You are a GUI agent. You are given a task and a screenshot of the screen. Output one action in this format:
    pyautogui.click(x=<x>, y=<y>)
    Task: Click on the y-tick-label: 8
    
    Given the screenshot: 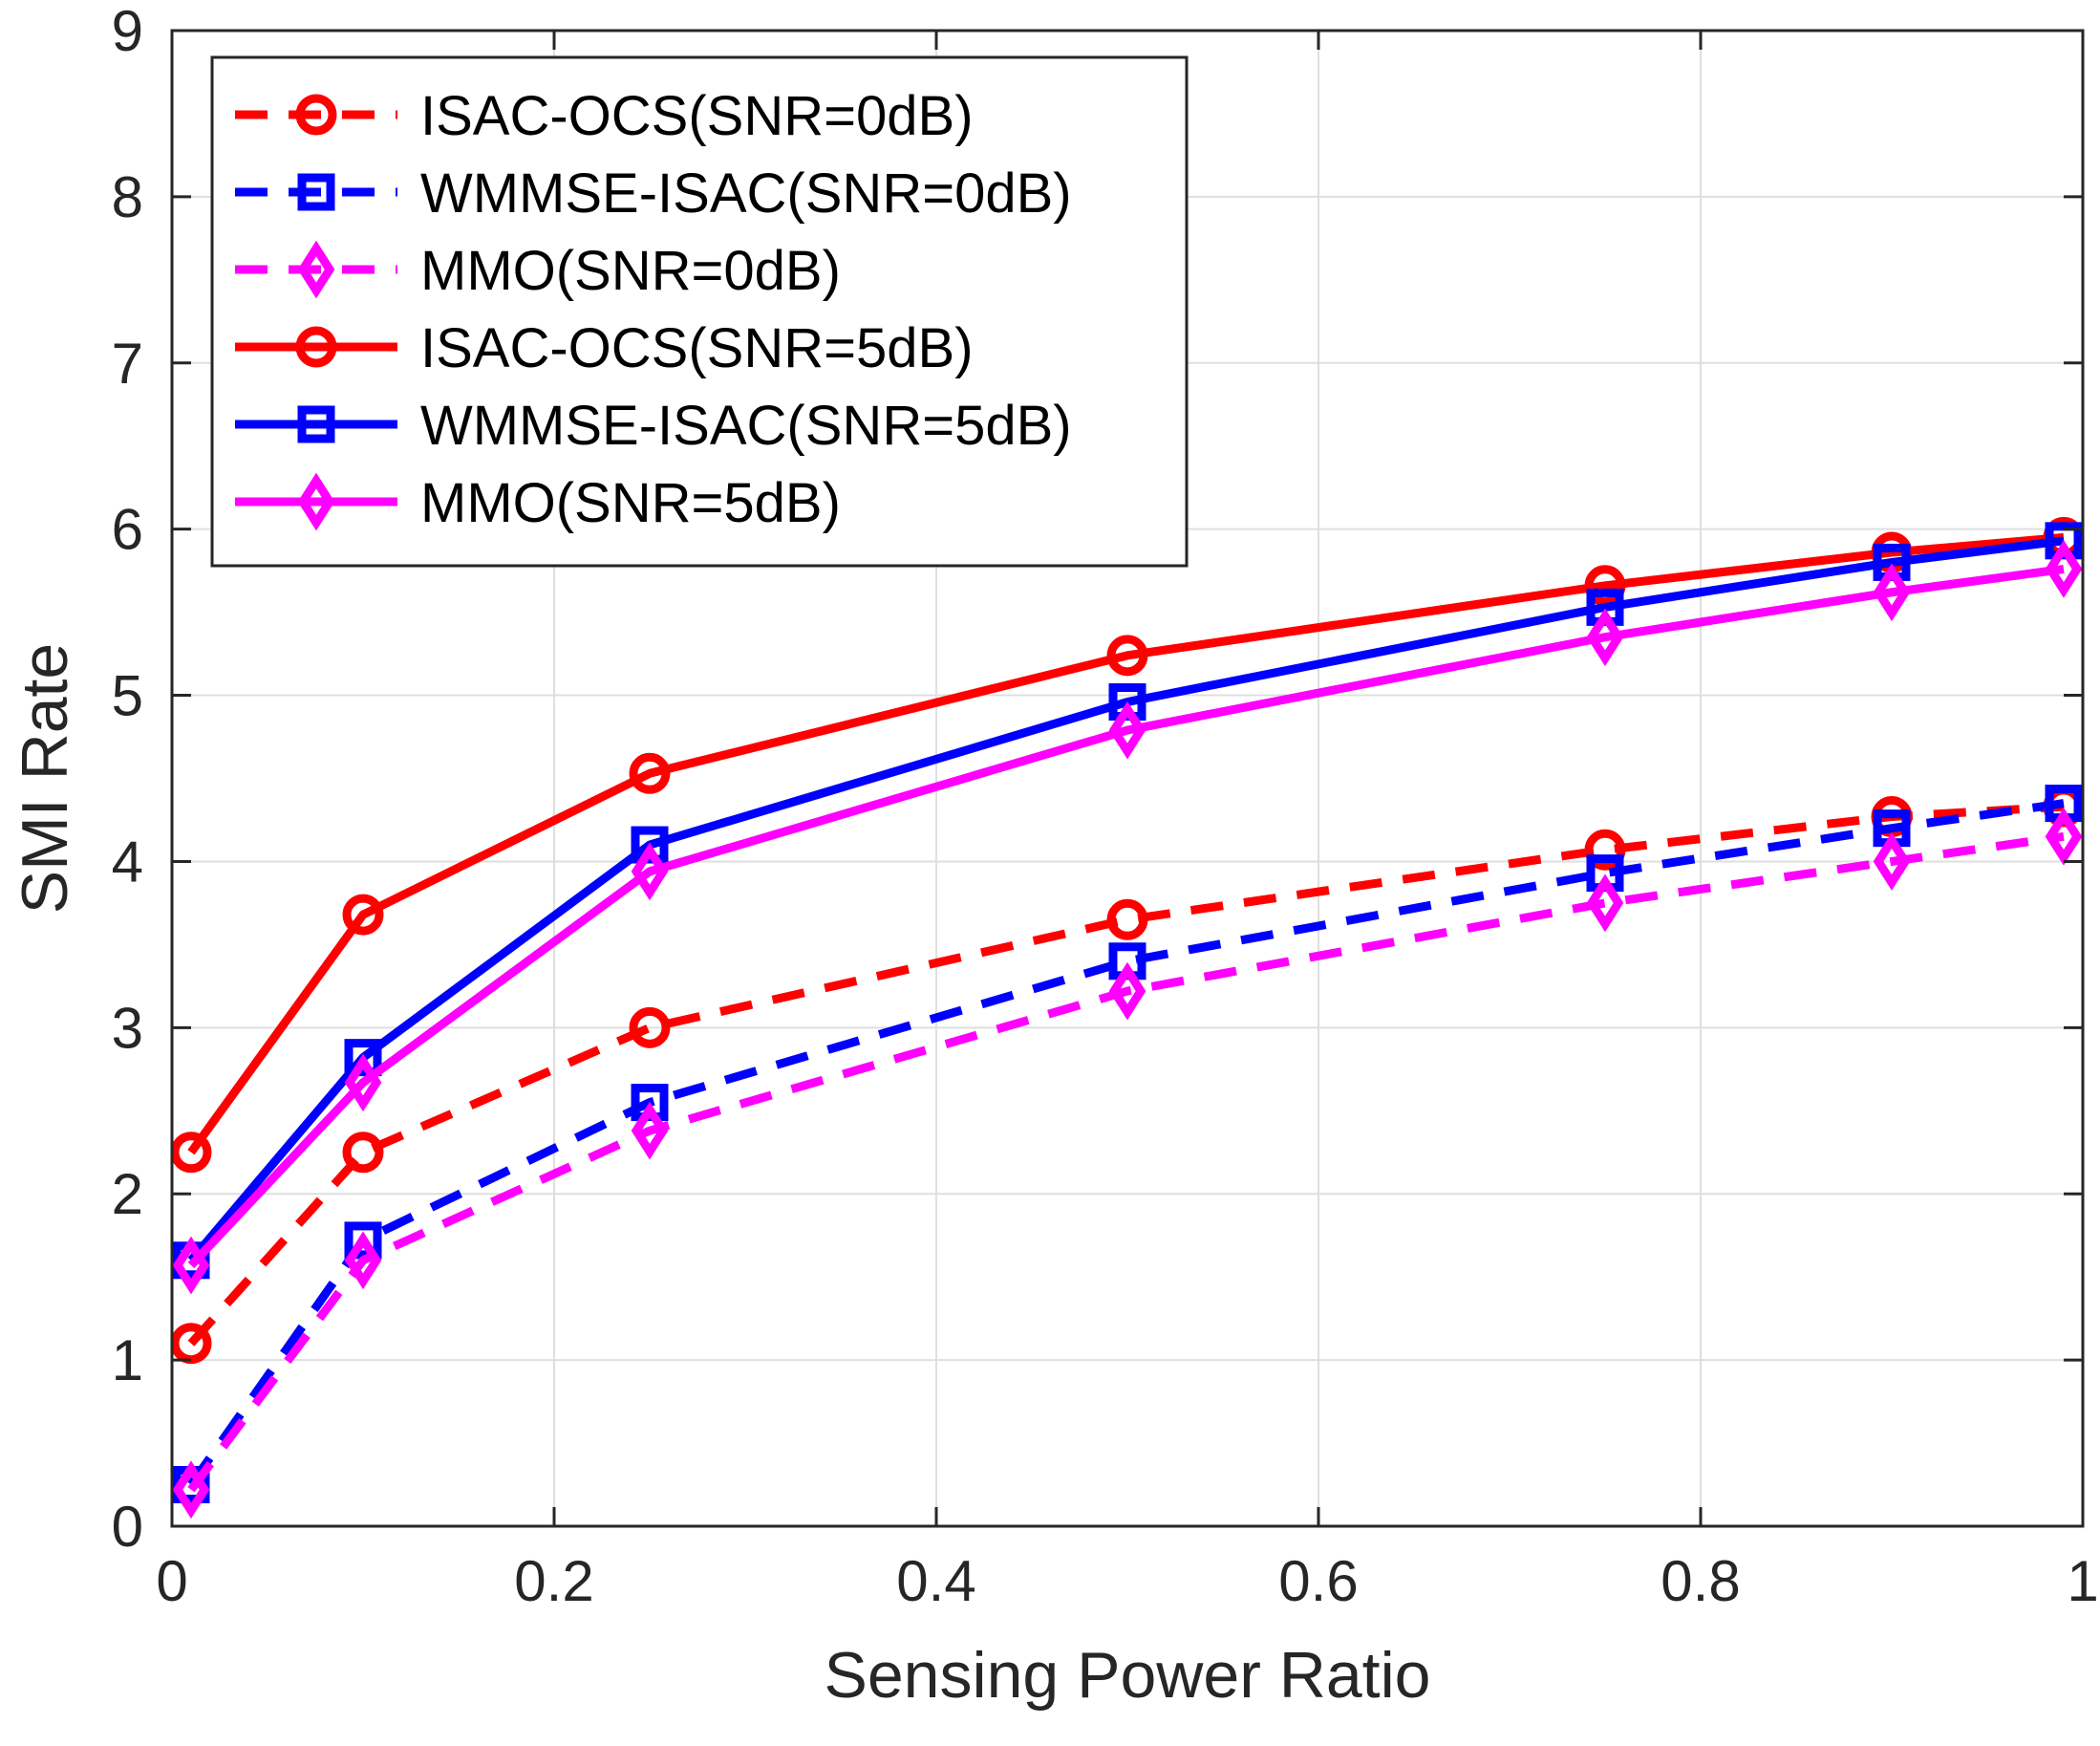 What is the action you would take?
    pyautogui.click(x=127, y=197)
    